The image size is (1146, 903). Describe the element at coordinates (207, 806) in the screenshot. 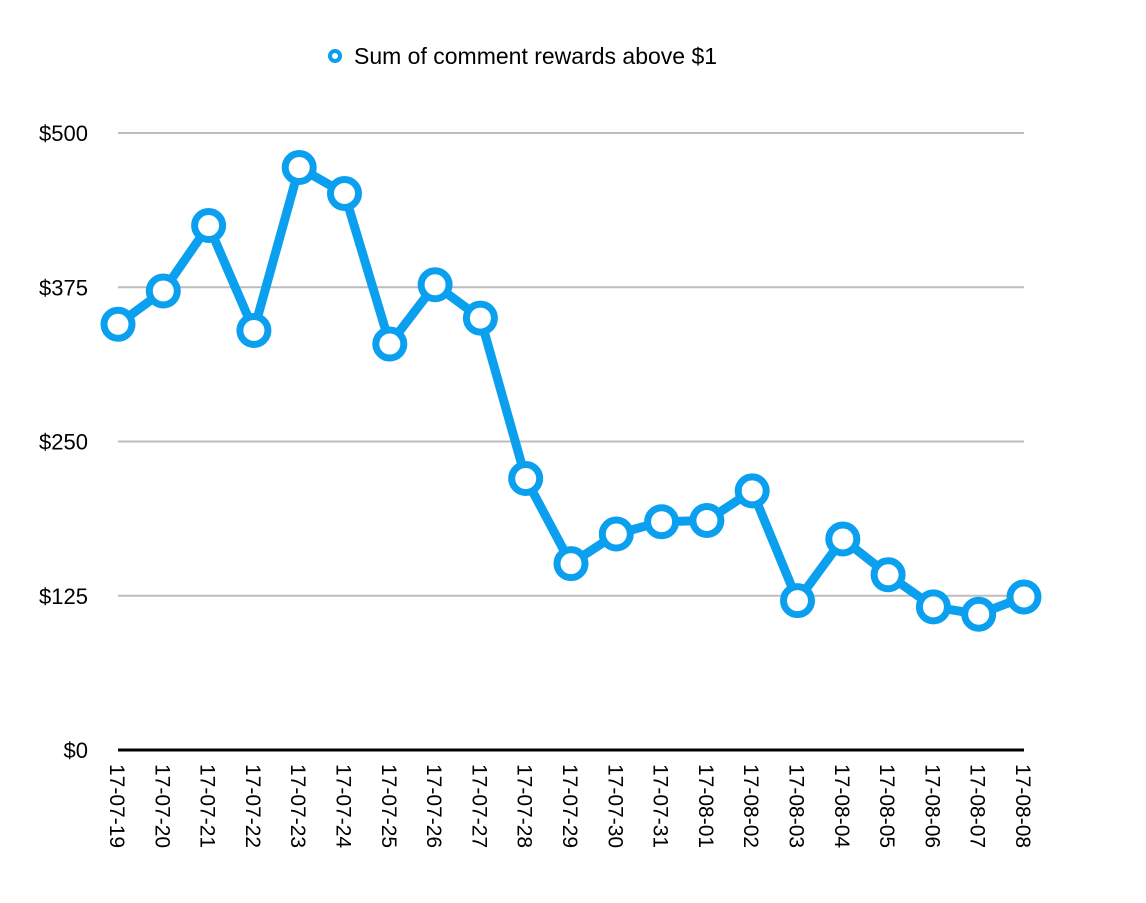

I see `x-tick-label: 17-07-21` at that location.